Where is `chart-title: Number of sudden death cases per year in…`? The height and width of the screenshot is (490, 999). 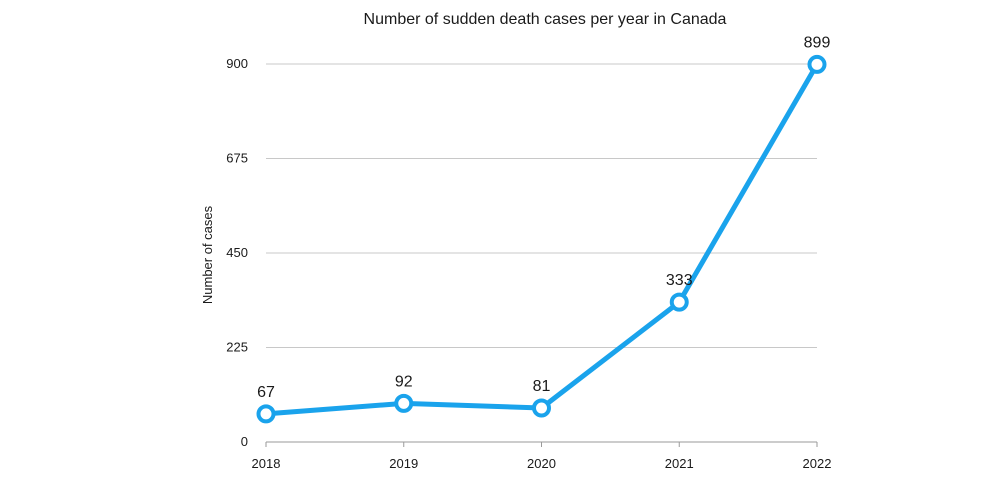 chart-title: Number of sudden death cases per year in… is located at coordinates (545, 19).